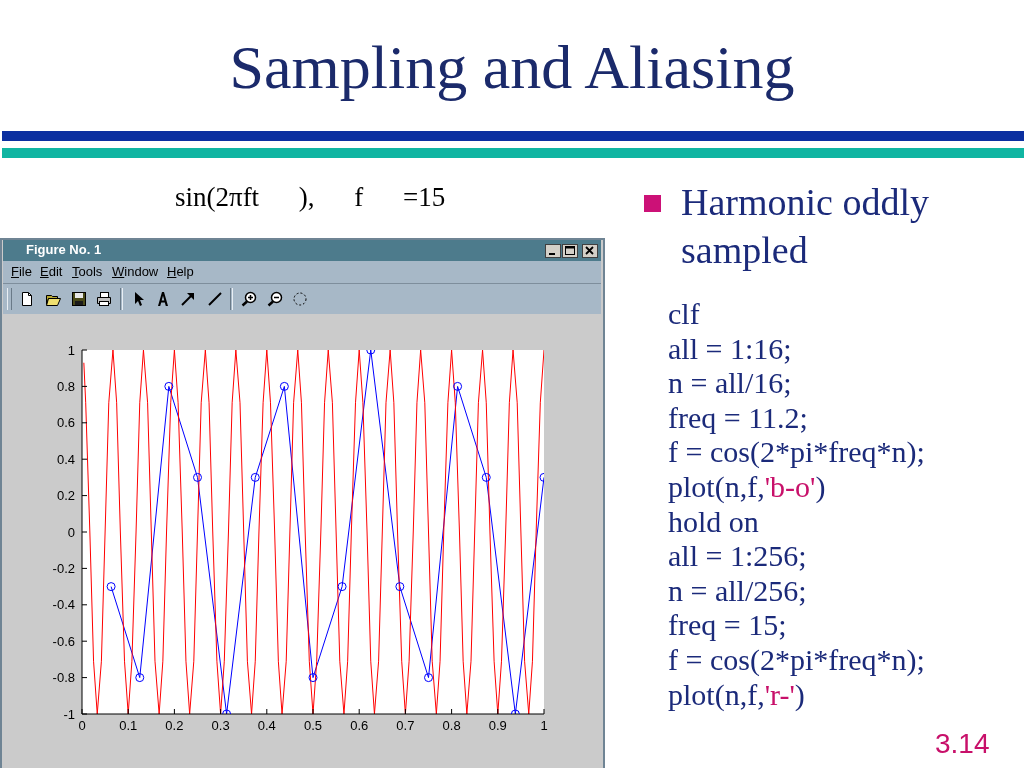 The image size is (1024, 768). Describe the element at coordinates (69, 714) in the screenshot. I see `y-tick-label: -1` at that location.